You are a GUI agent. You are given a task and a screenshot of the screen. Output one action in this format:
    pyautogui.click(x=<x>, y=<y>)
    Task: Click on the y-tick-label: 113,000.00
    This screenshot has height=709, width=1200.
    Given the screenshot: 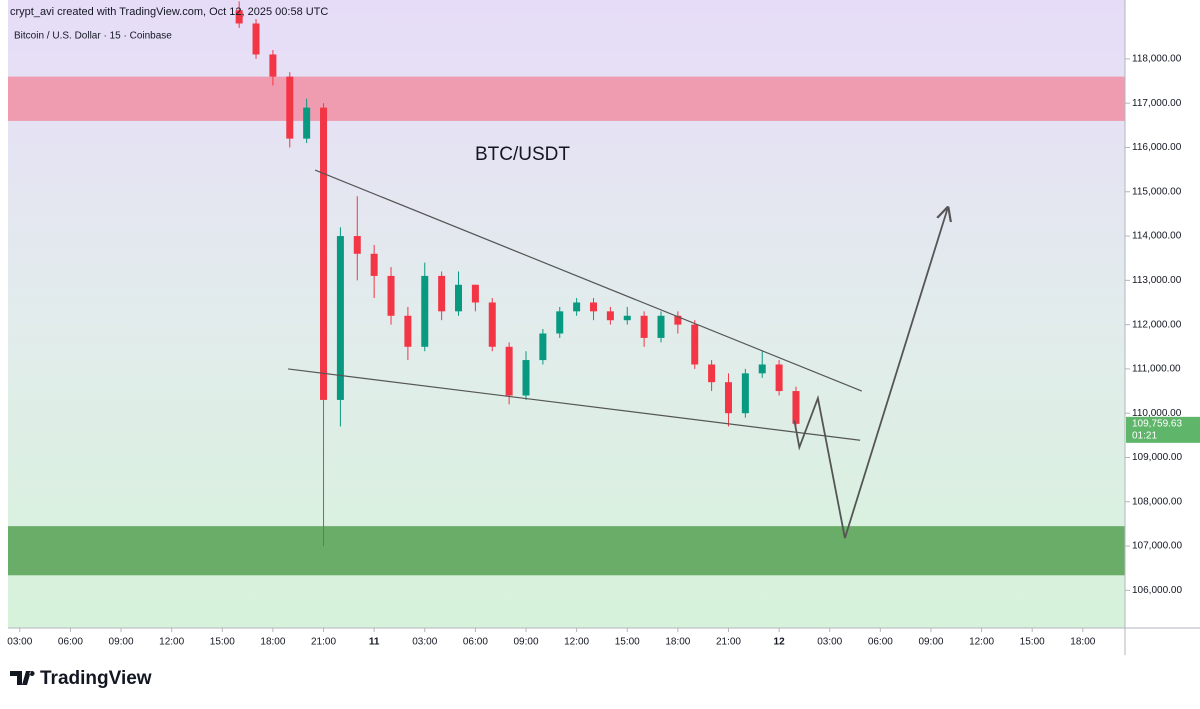 What is the action you would take?
    pyautogui.click(x=1157, y=280)
    